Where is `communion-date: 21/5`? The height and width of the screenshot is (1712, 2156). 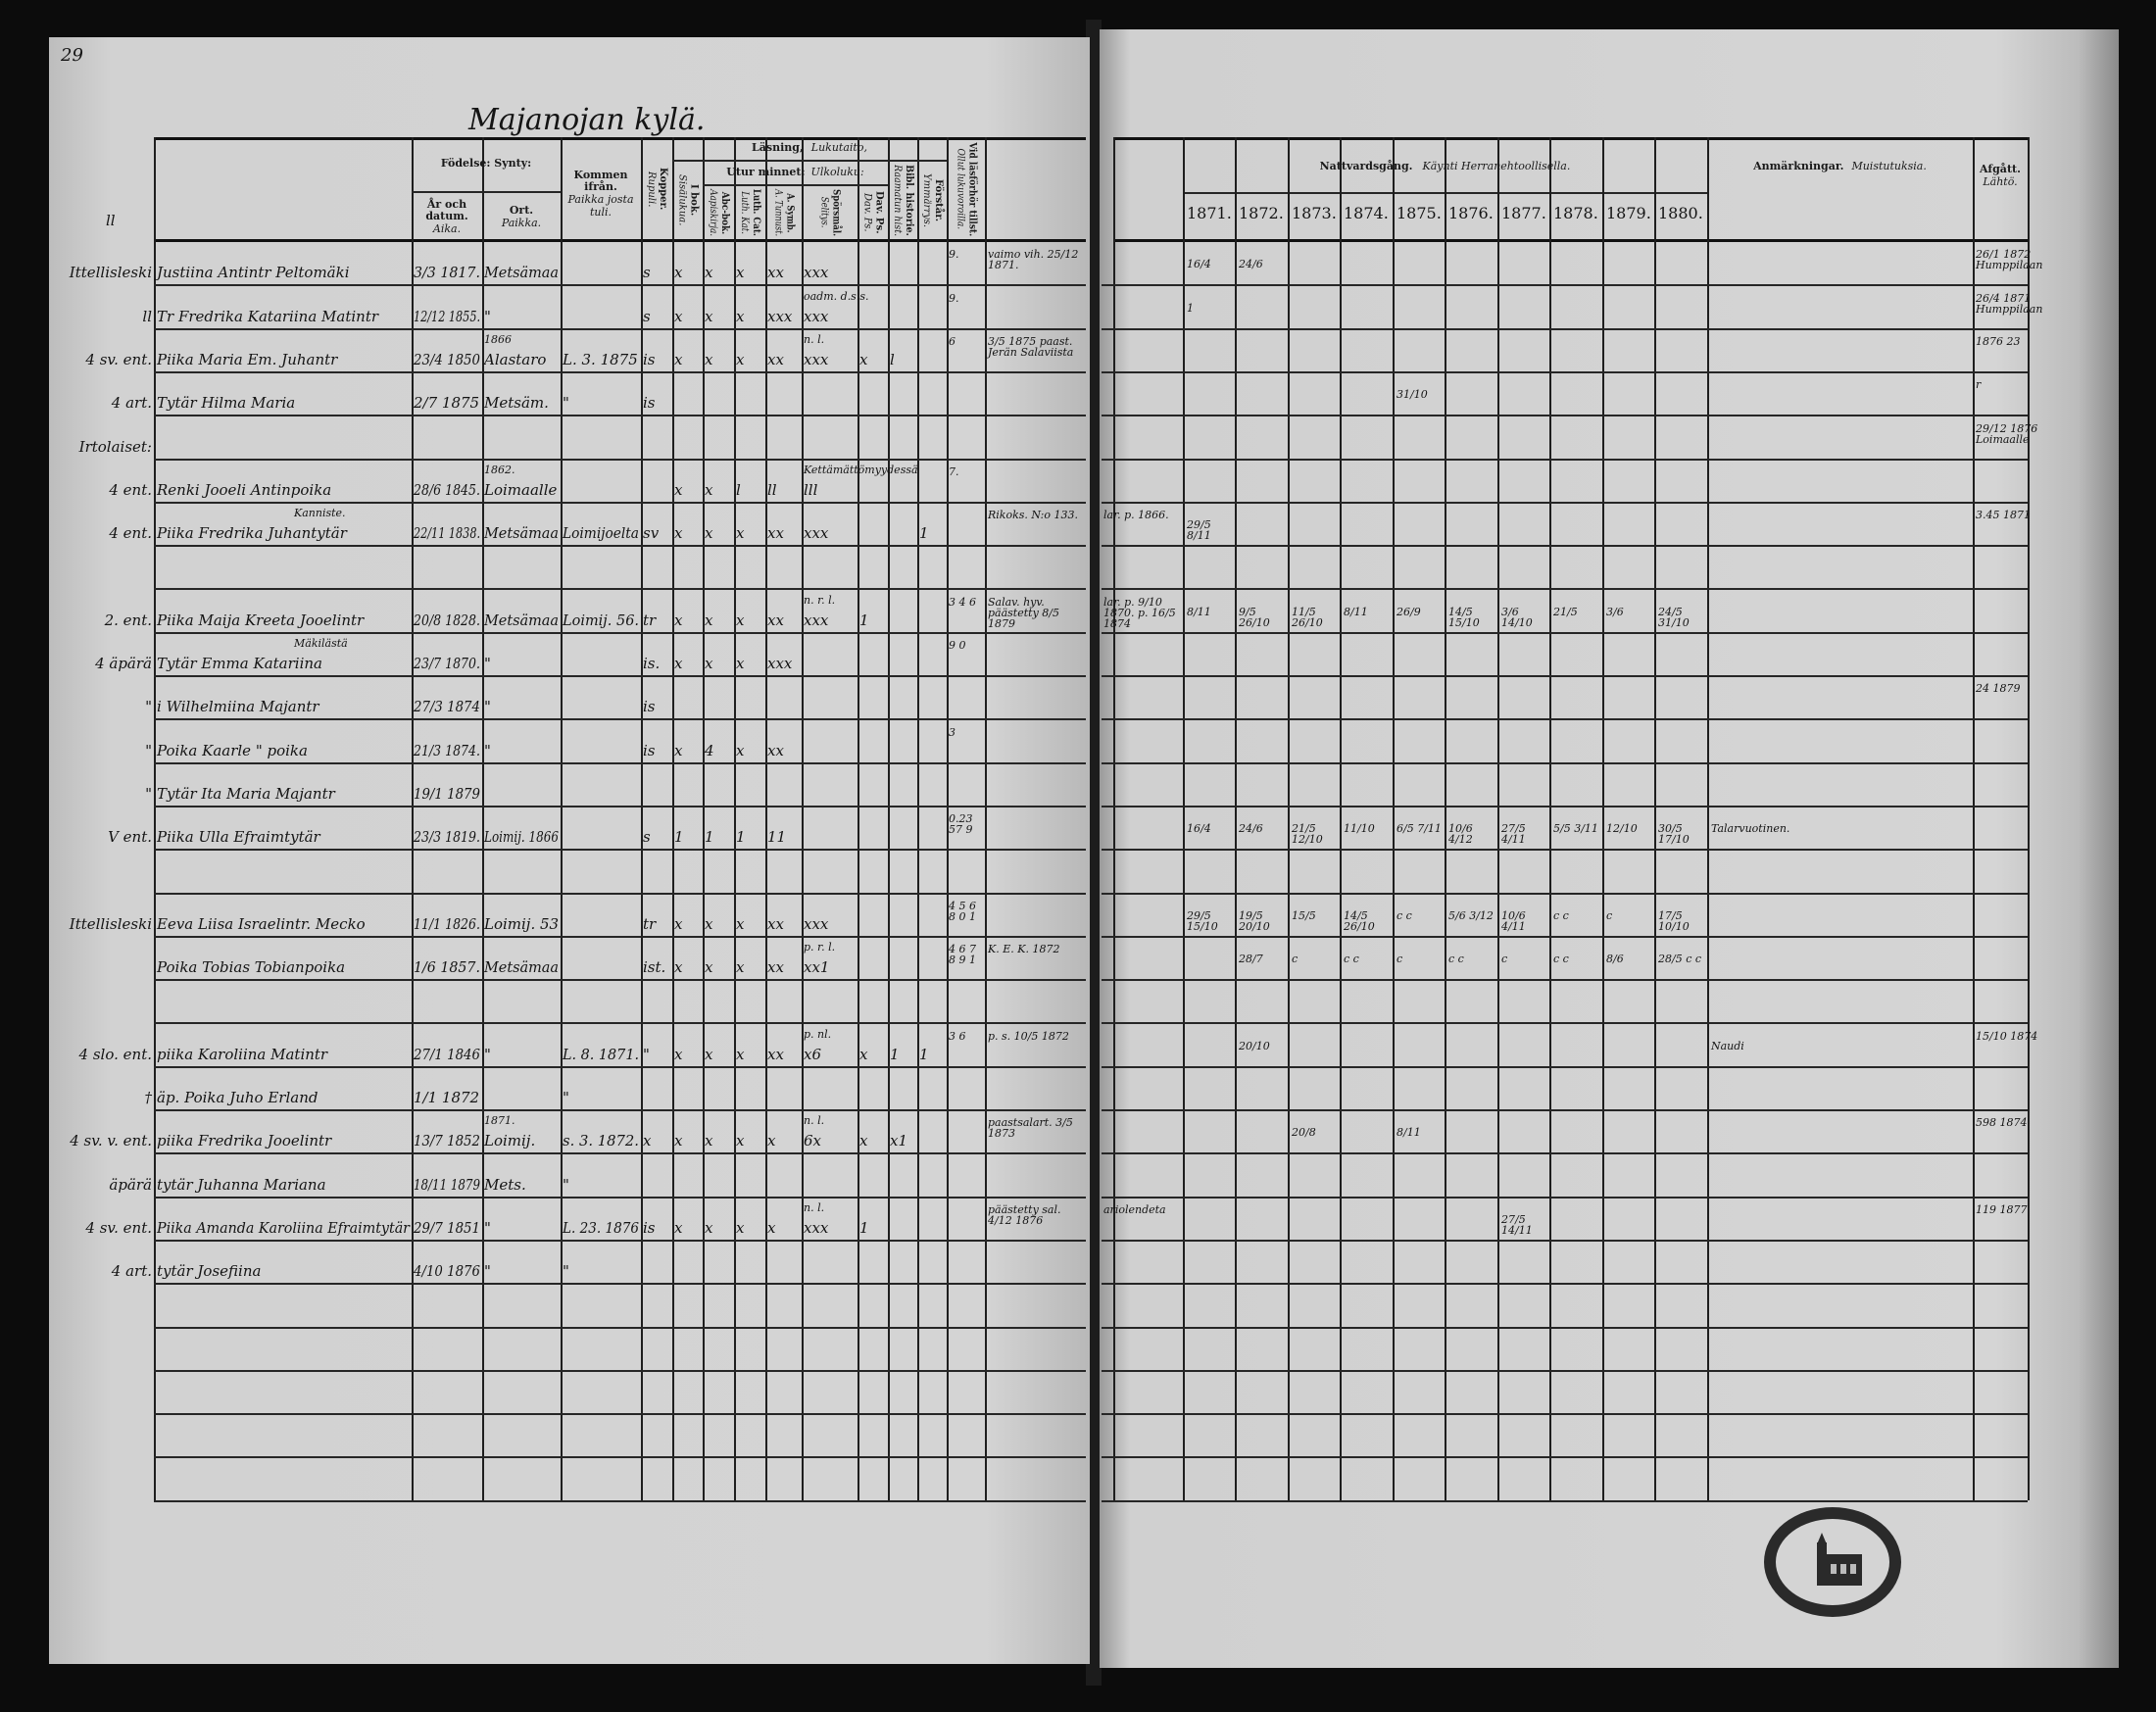 communion-date: 21/5 is located at coordinates (1565, 611).